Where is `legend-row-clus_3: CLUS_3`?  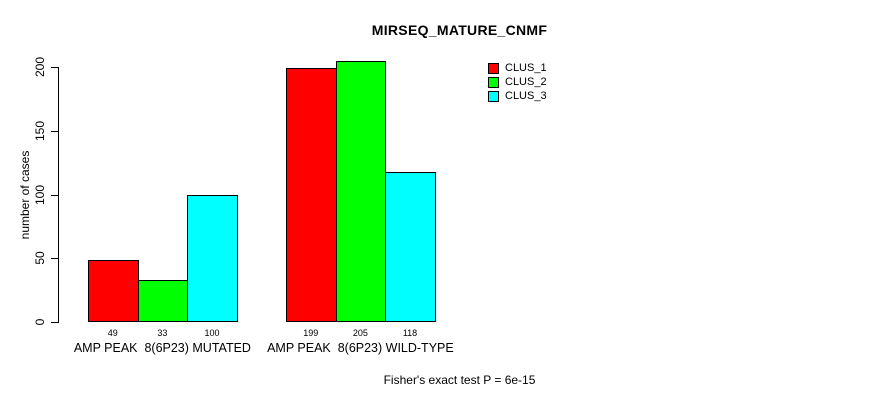
legend-row-clus_3: CLUS_3 is located at coordinates (517, 96).